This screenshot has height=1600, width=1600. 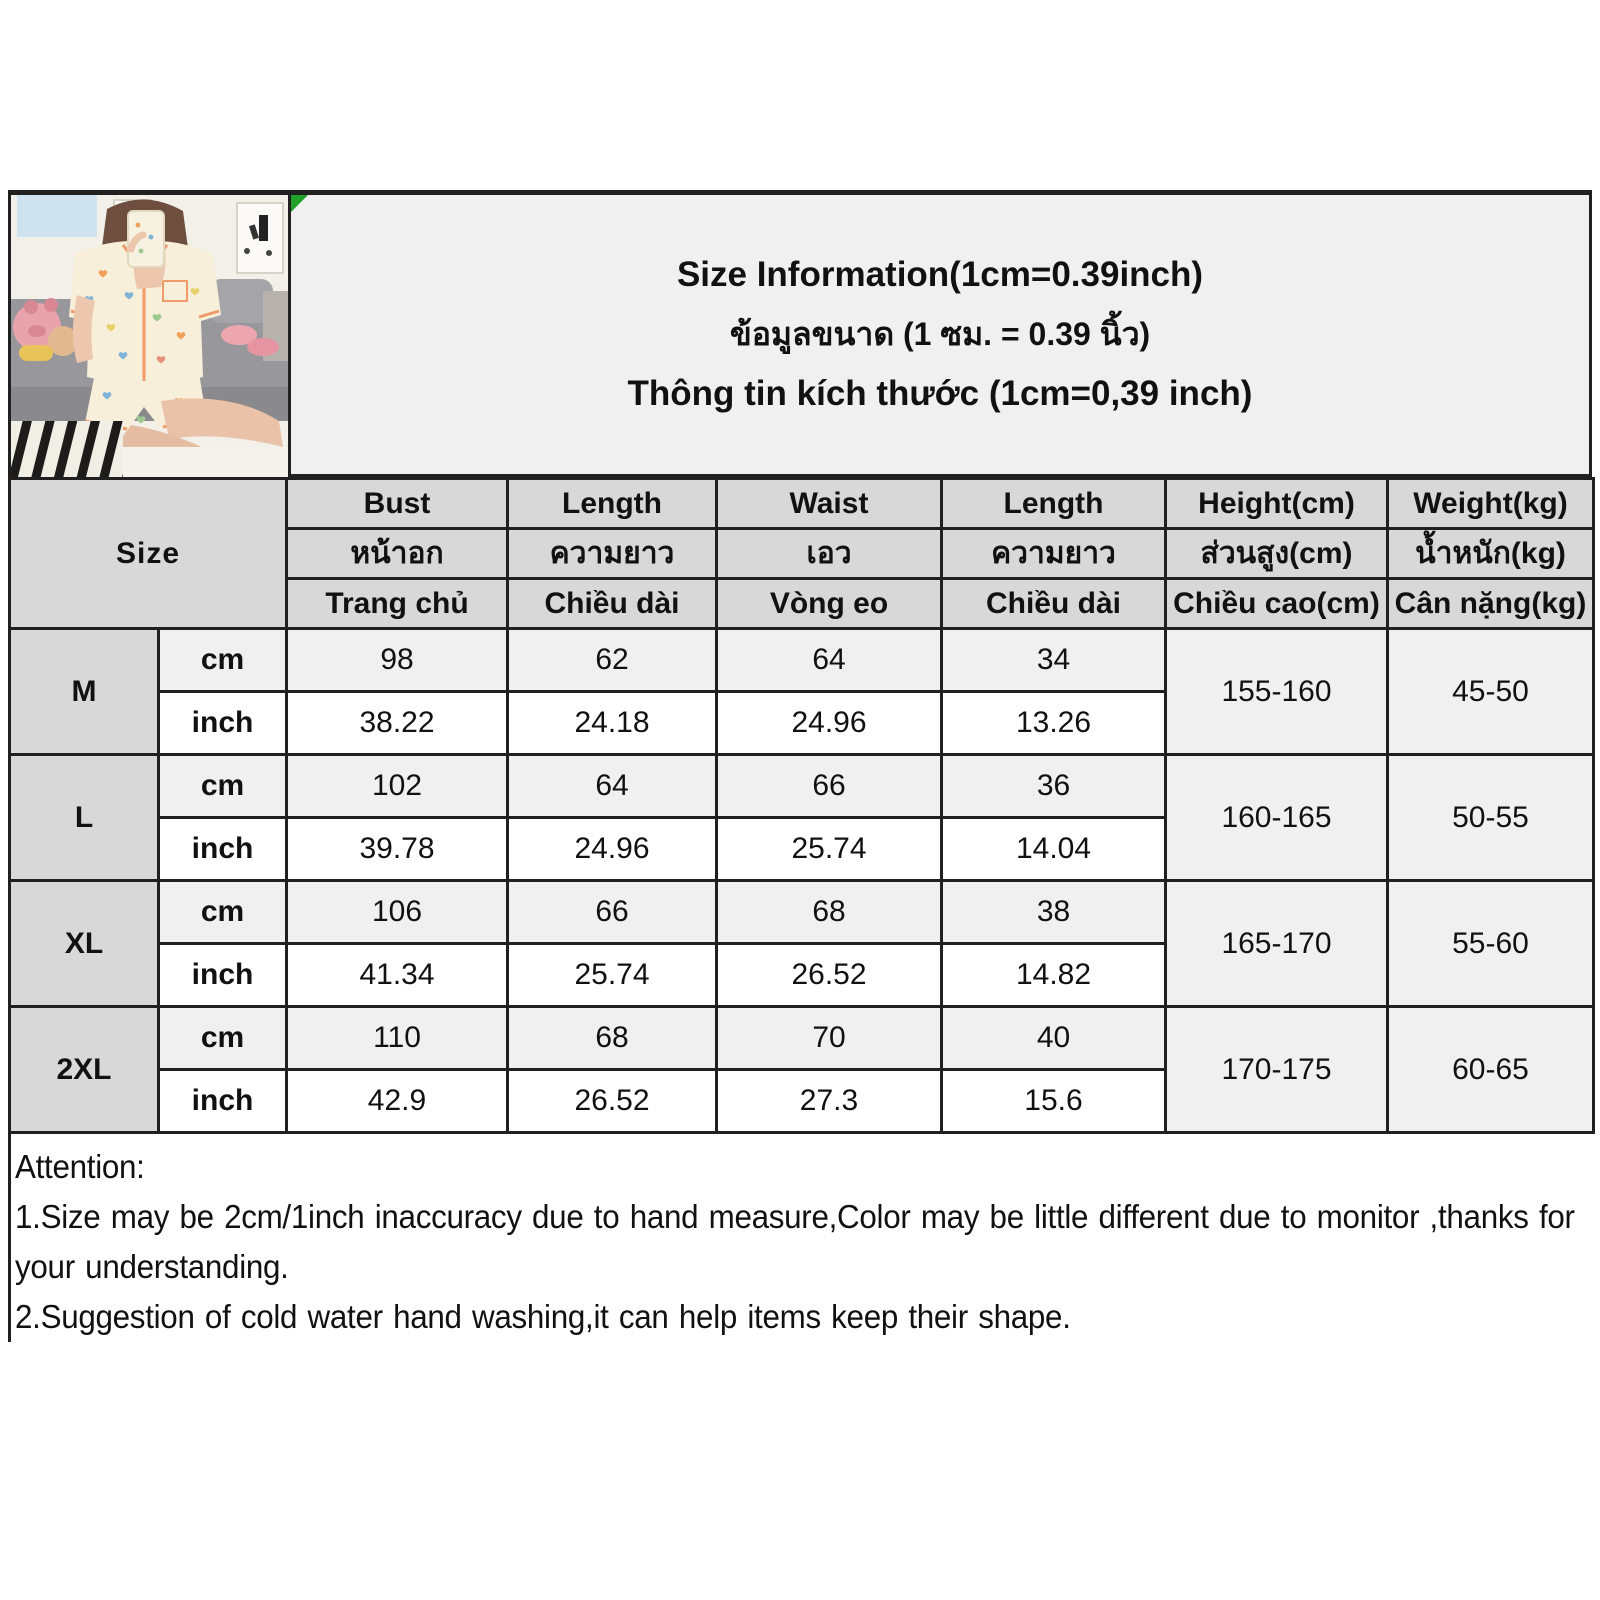 I want to click on value-cell: 62, so click(x=612, y=660).